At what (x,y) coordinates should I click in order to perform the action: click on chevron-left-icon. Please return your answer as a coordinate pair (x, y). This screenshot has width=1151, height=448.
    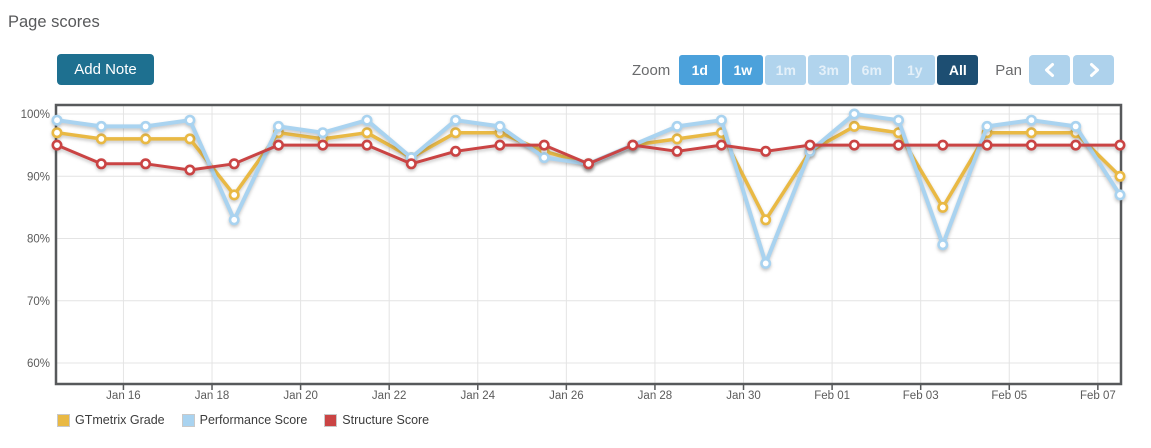
    Looking at the image, I should click on (1049, 70).